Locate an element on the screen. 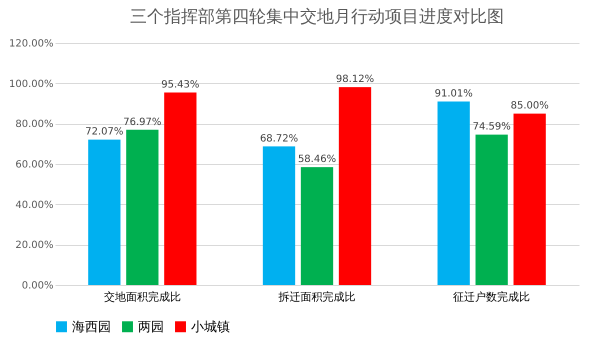 Image resolution: width=593 pixels, height=342 pixels. y-tick-label: 120.00% is located at coordinates (31, 44).